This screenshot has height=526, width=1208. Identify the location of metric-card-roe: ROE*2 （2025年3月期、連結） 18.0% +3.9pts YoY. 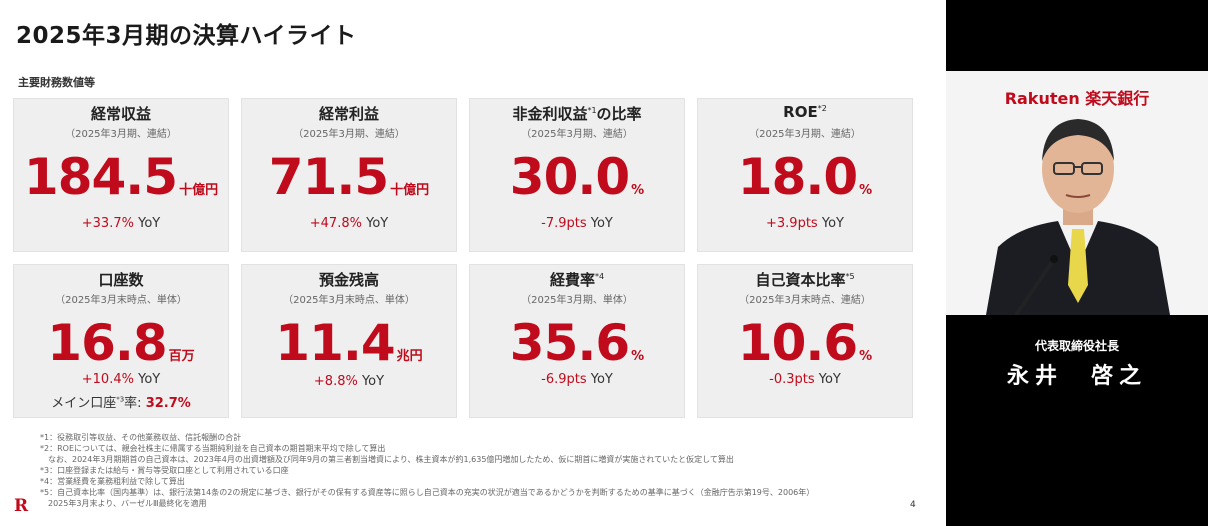
(805, 175).